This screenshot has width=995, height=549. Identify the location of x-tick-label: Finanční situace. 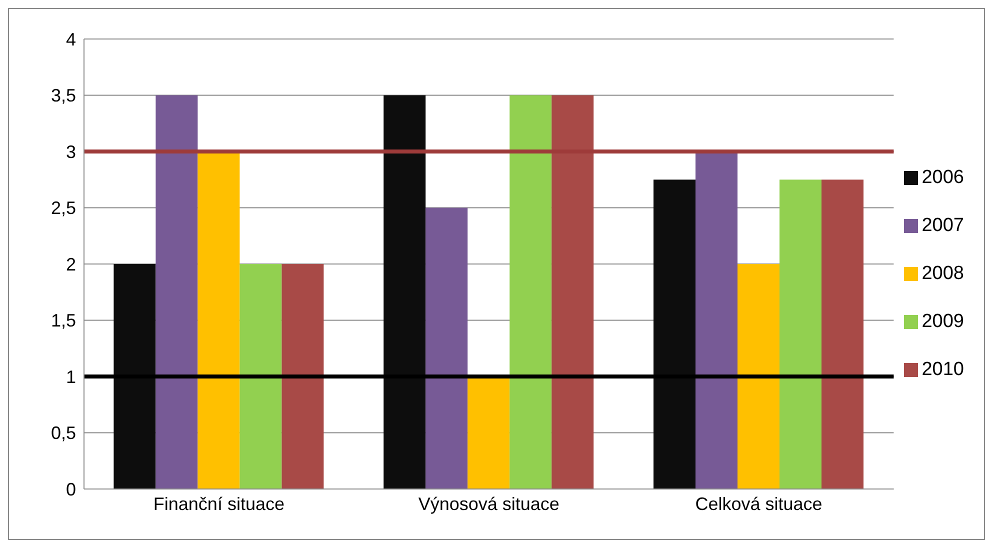
(218, 504).